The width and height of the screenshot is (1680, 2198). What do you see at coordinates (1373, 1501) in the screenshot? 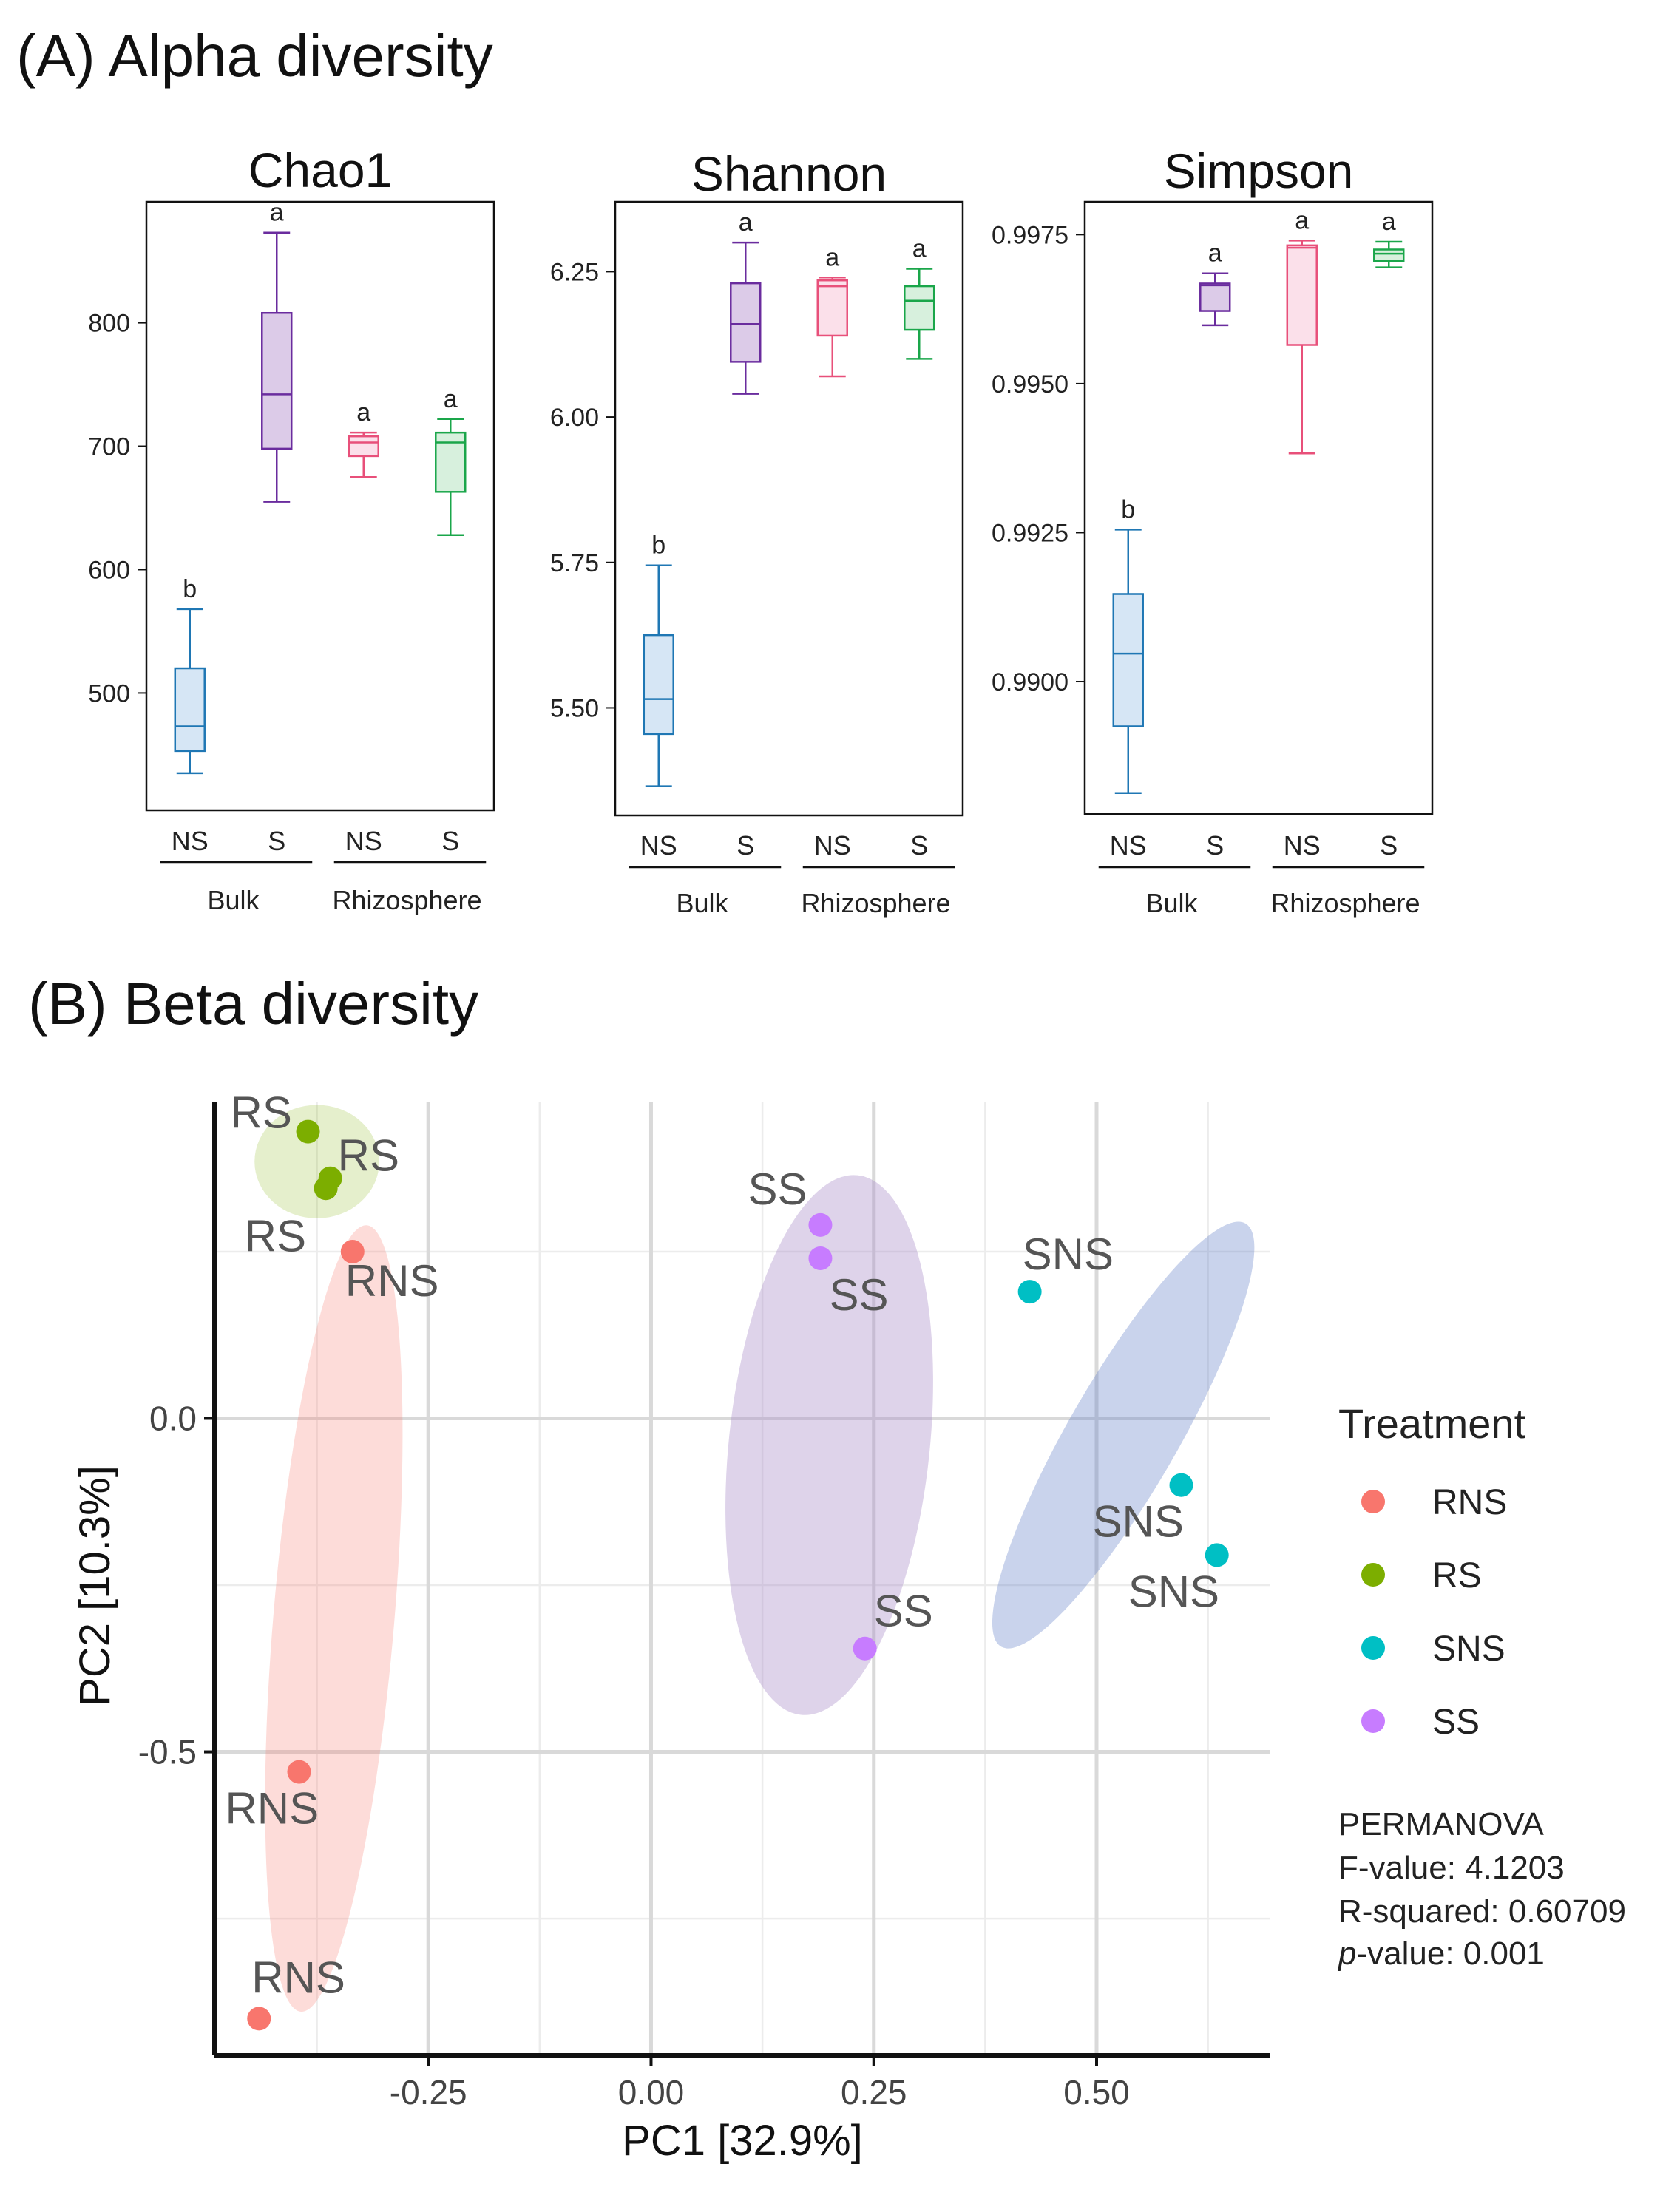
I see `legend-swatch-rns` at bounding box center [1373, 1501].